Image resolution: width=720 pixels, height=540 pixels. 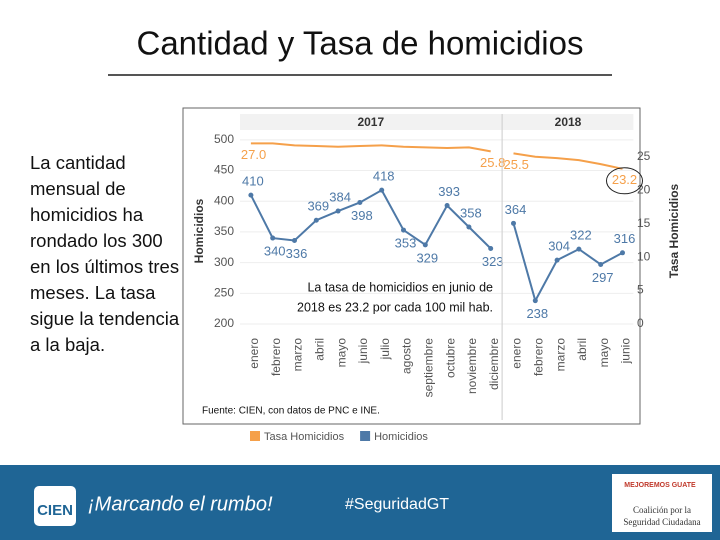 I want to click on legend-label: Tasa Homicidios, so click(x=304, y=437).